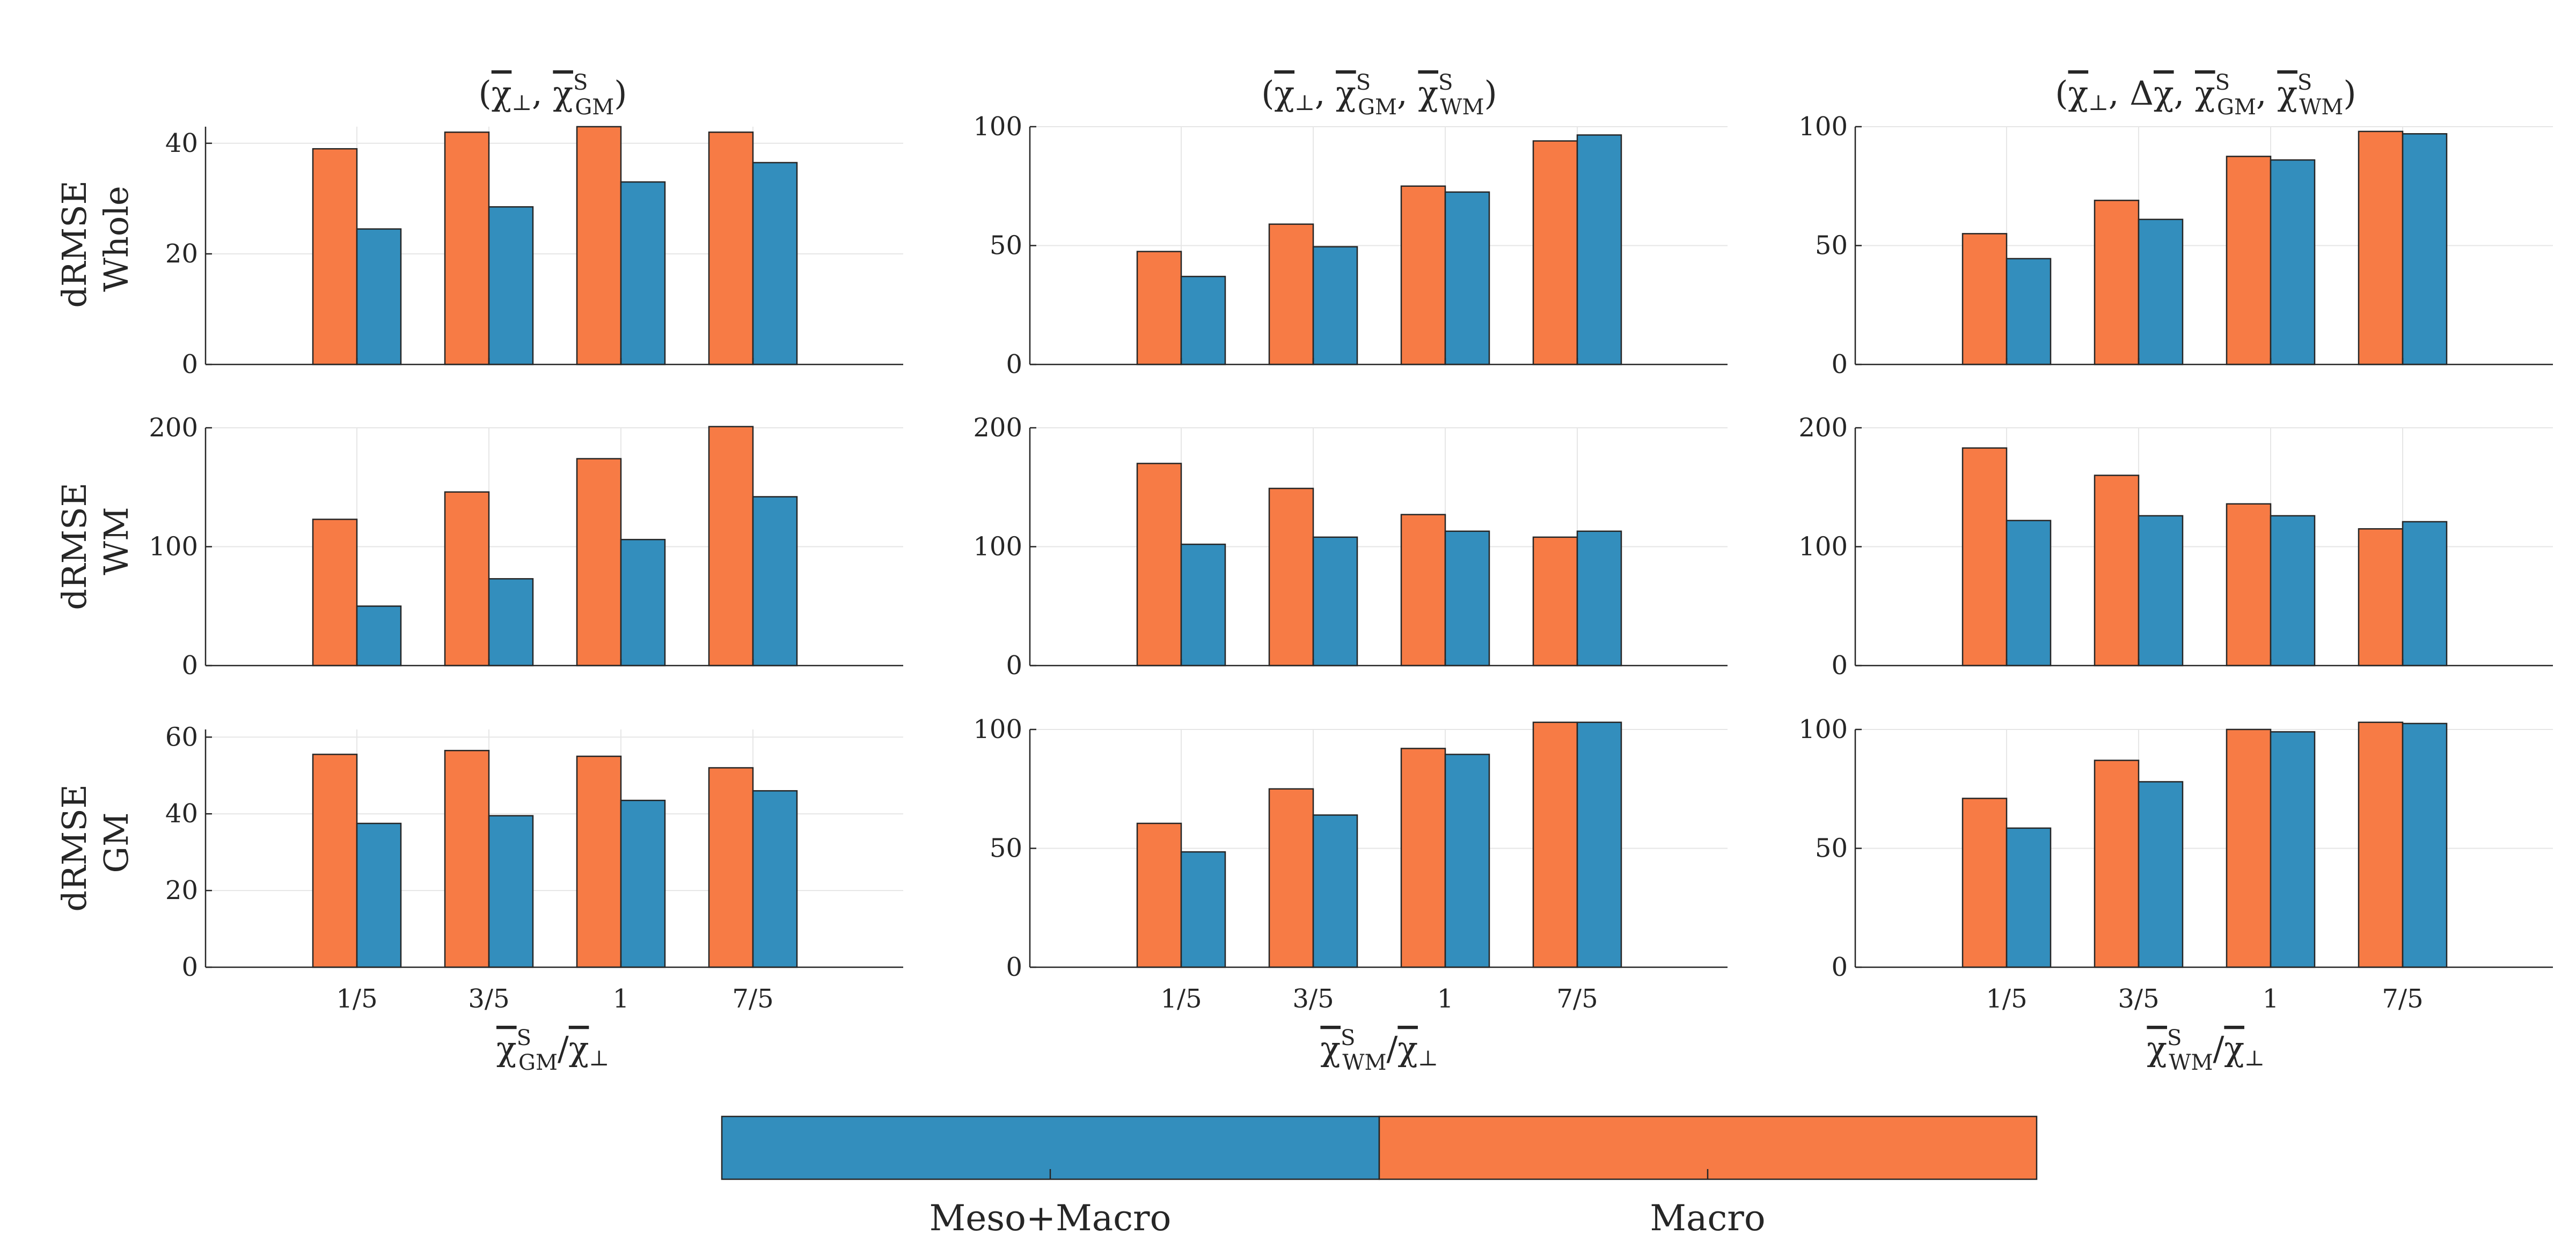  I want to click on panel-r2-c2-ytick-label: 0, so click(1014, 666).